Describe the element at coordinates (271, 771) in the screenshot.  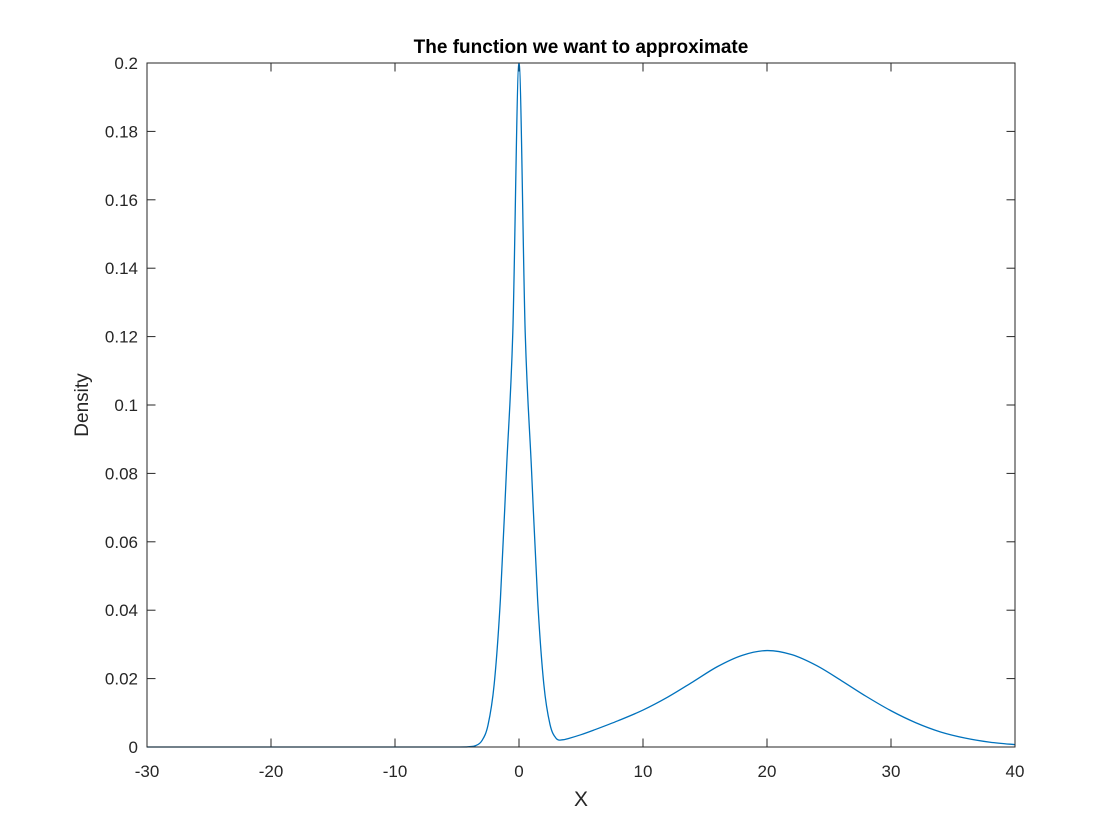
I see `x-tick-label: -20` at that location.